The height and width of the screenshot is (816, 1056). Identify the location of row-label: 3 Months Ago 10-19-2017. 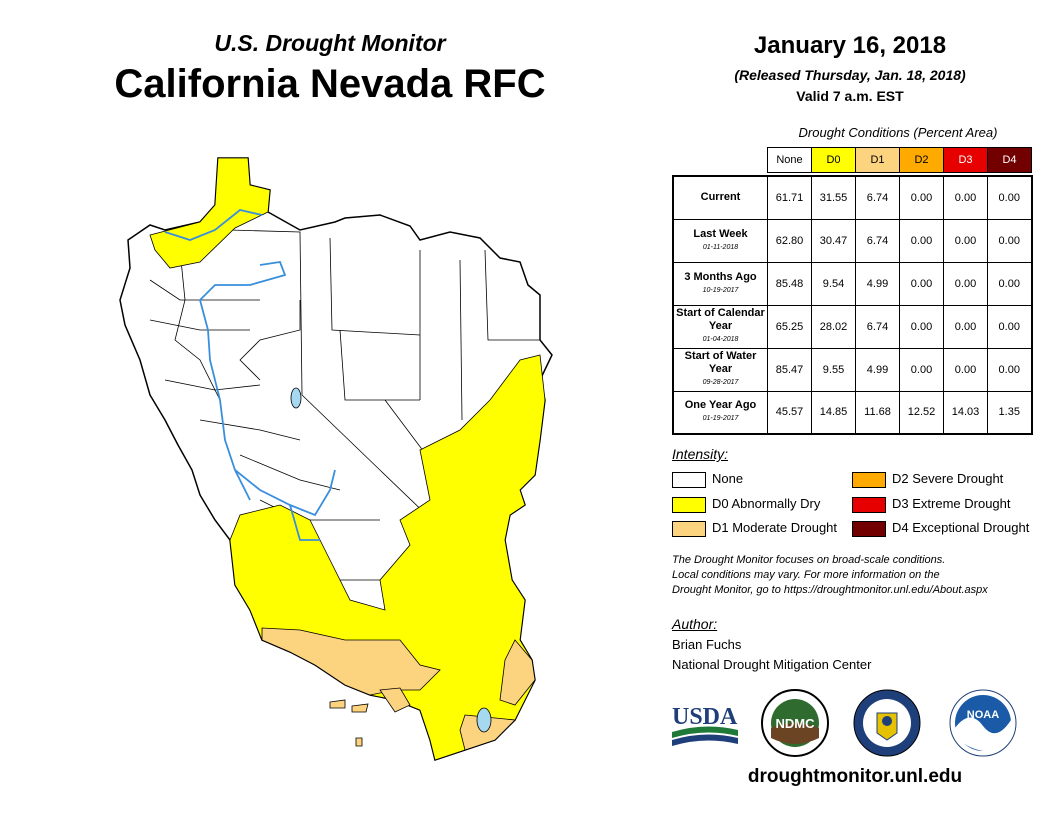
(720, 283).